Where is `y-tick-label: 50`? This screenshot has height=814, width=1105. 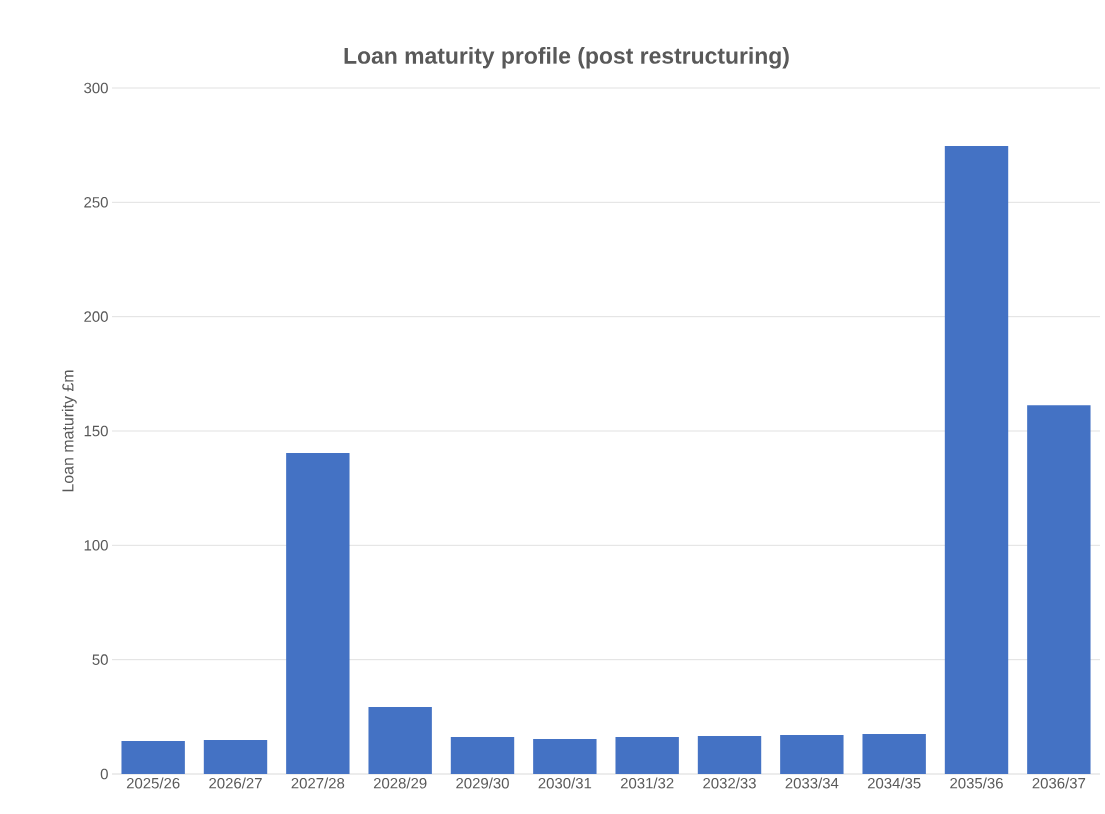
y-tick-label: 50 is located at coordinates (100, 659).